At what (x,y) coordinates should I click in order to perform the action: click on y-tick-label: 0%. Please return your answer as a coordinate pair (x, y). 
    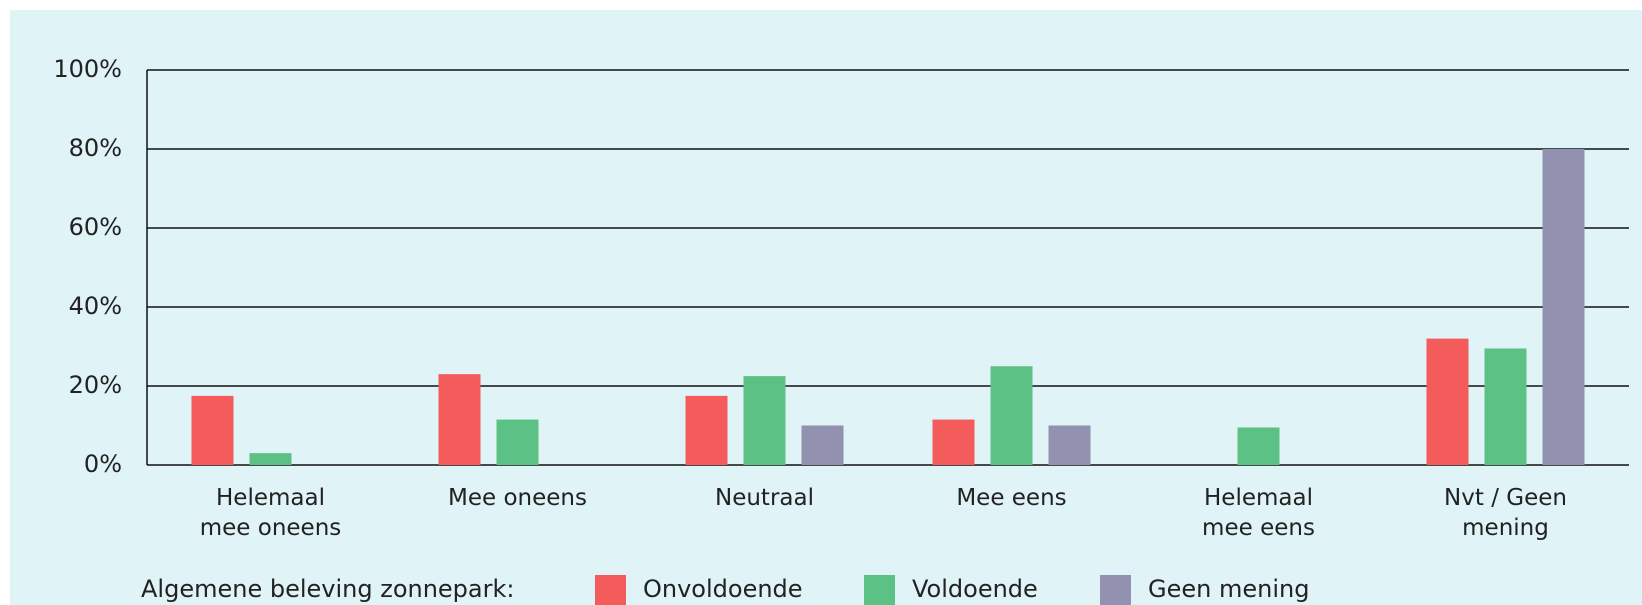
    Looking at the image, I should click on (103, 464).